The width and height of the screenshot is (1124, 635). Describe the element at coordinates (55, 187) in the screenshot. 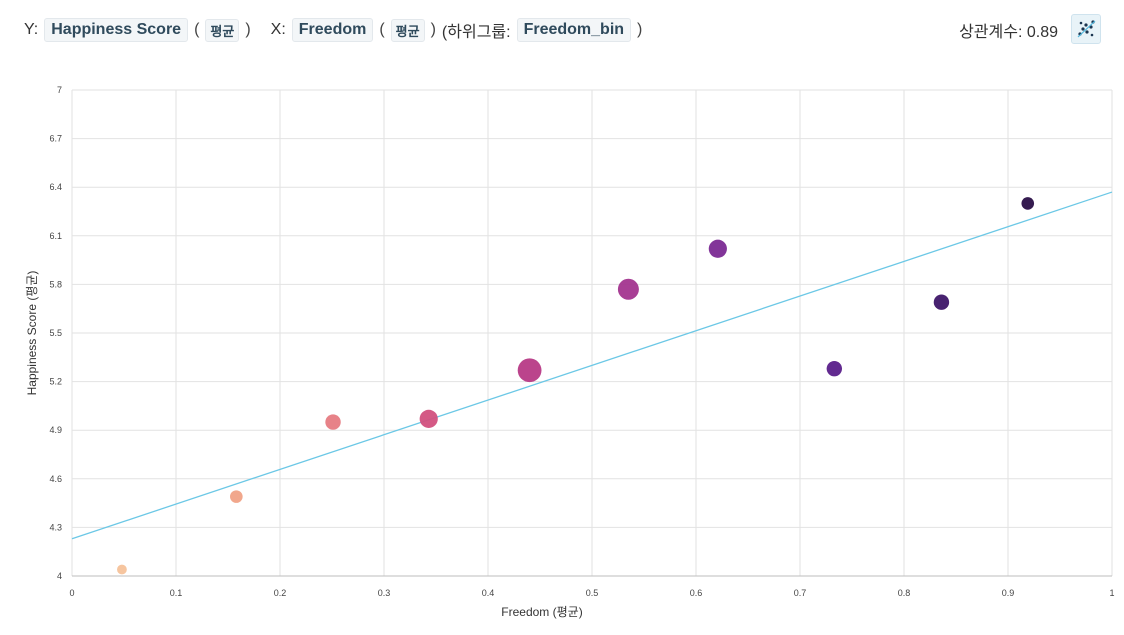

I see `y-tick-label: 6.4` at that location.